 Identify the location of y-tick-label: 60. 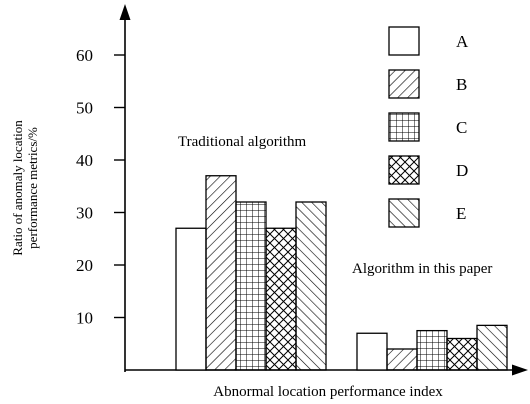
(84, 55).